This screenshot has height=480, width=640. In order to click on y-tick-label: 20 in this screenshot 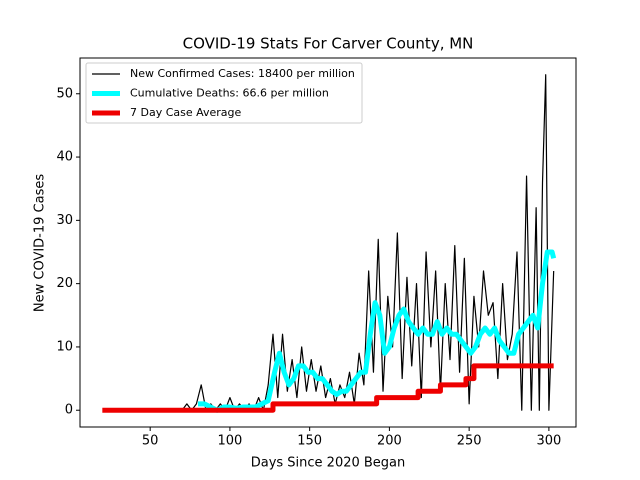, I will do `click(64, 283)`.